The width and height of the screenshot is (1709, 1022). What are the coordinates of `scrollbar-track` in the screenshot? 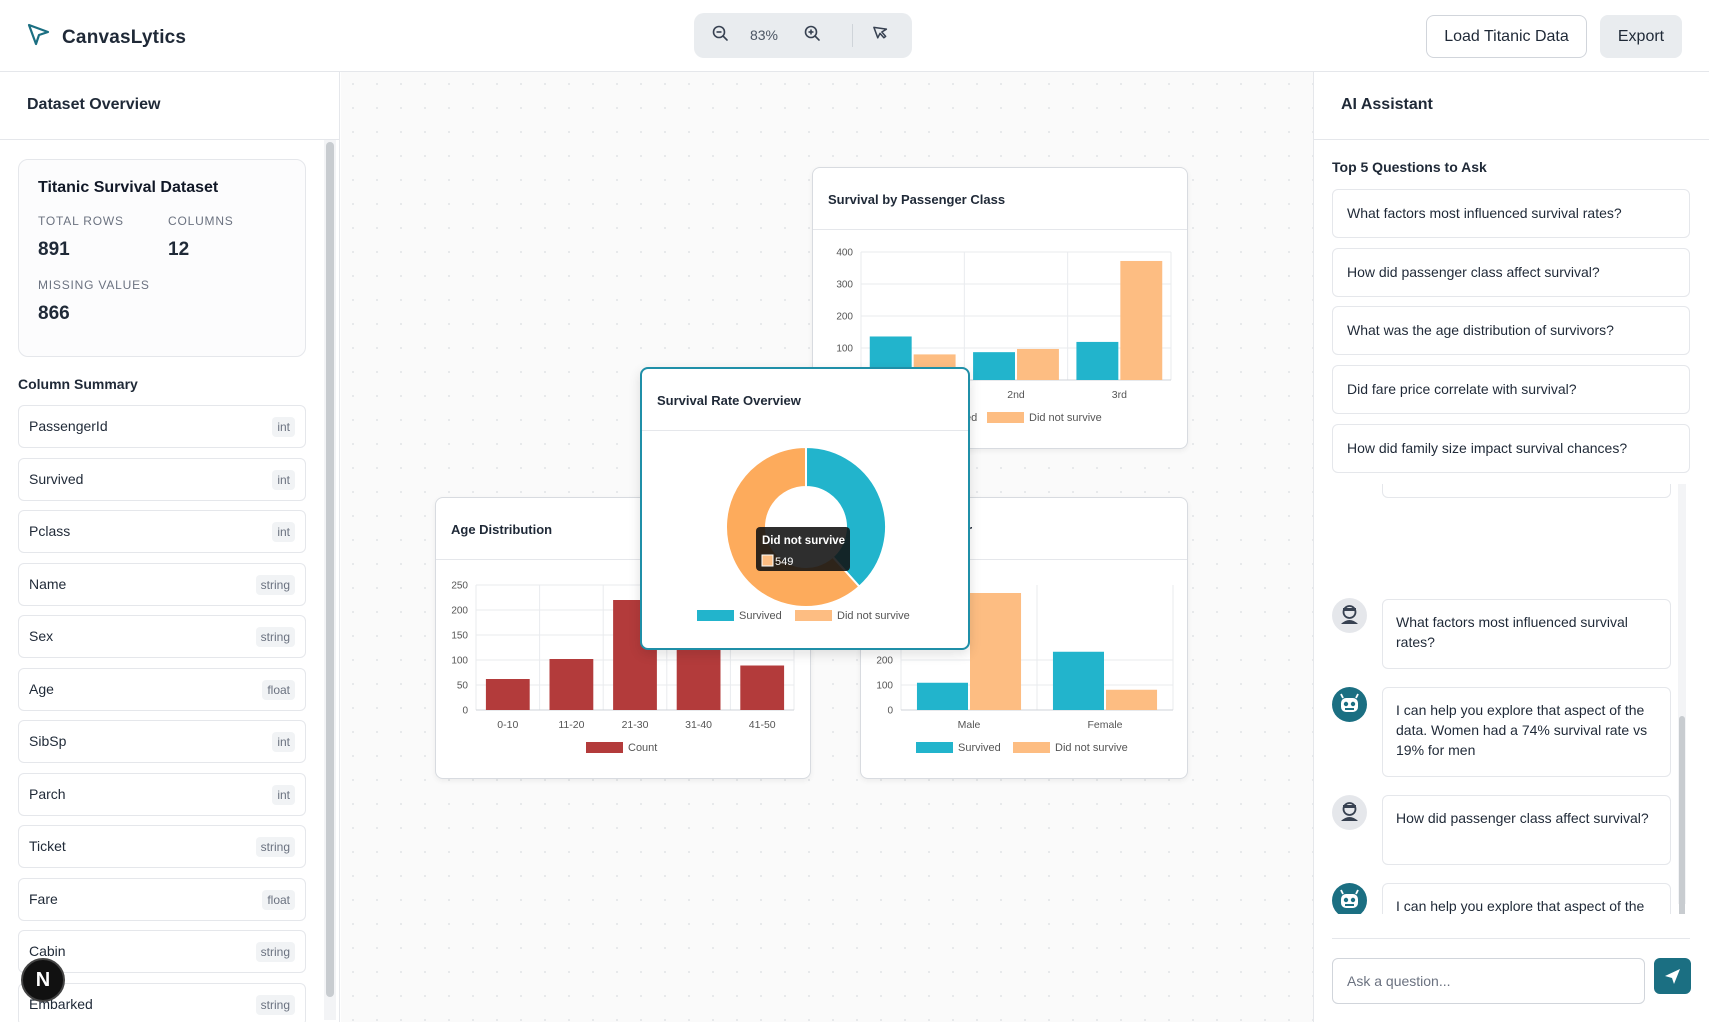 It's located at (1682, 694).